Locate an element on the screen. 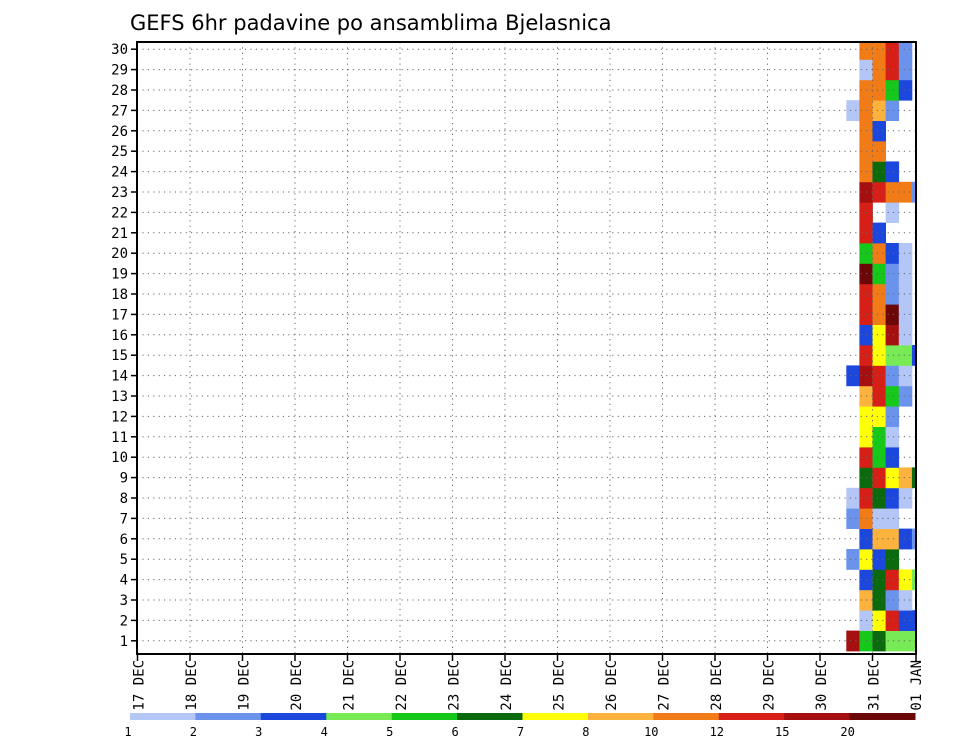  y-tick-label: 23 is located at coordinates (119, 193).